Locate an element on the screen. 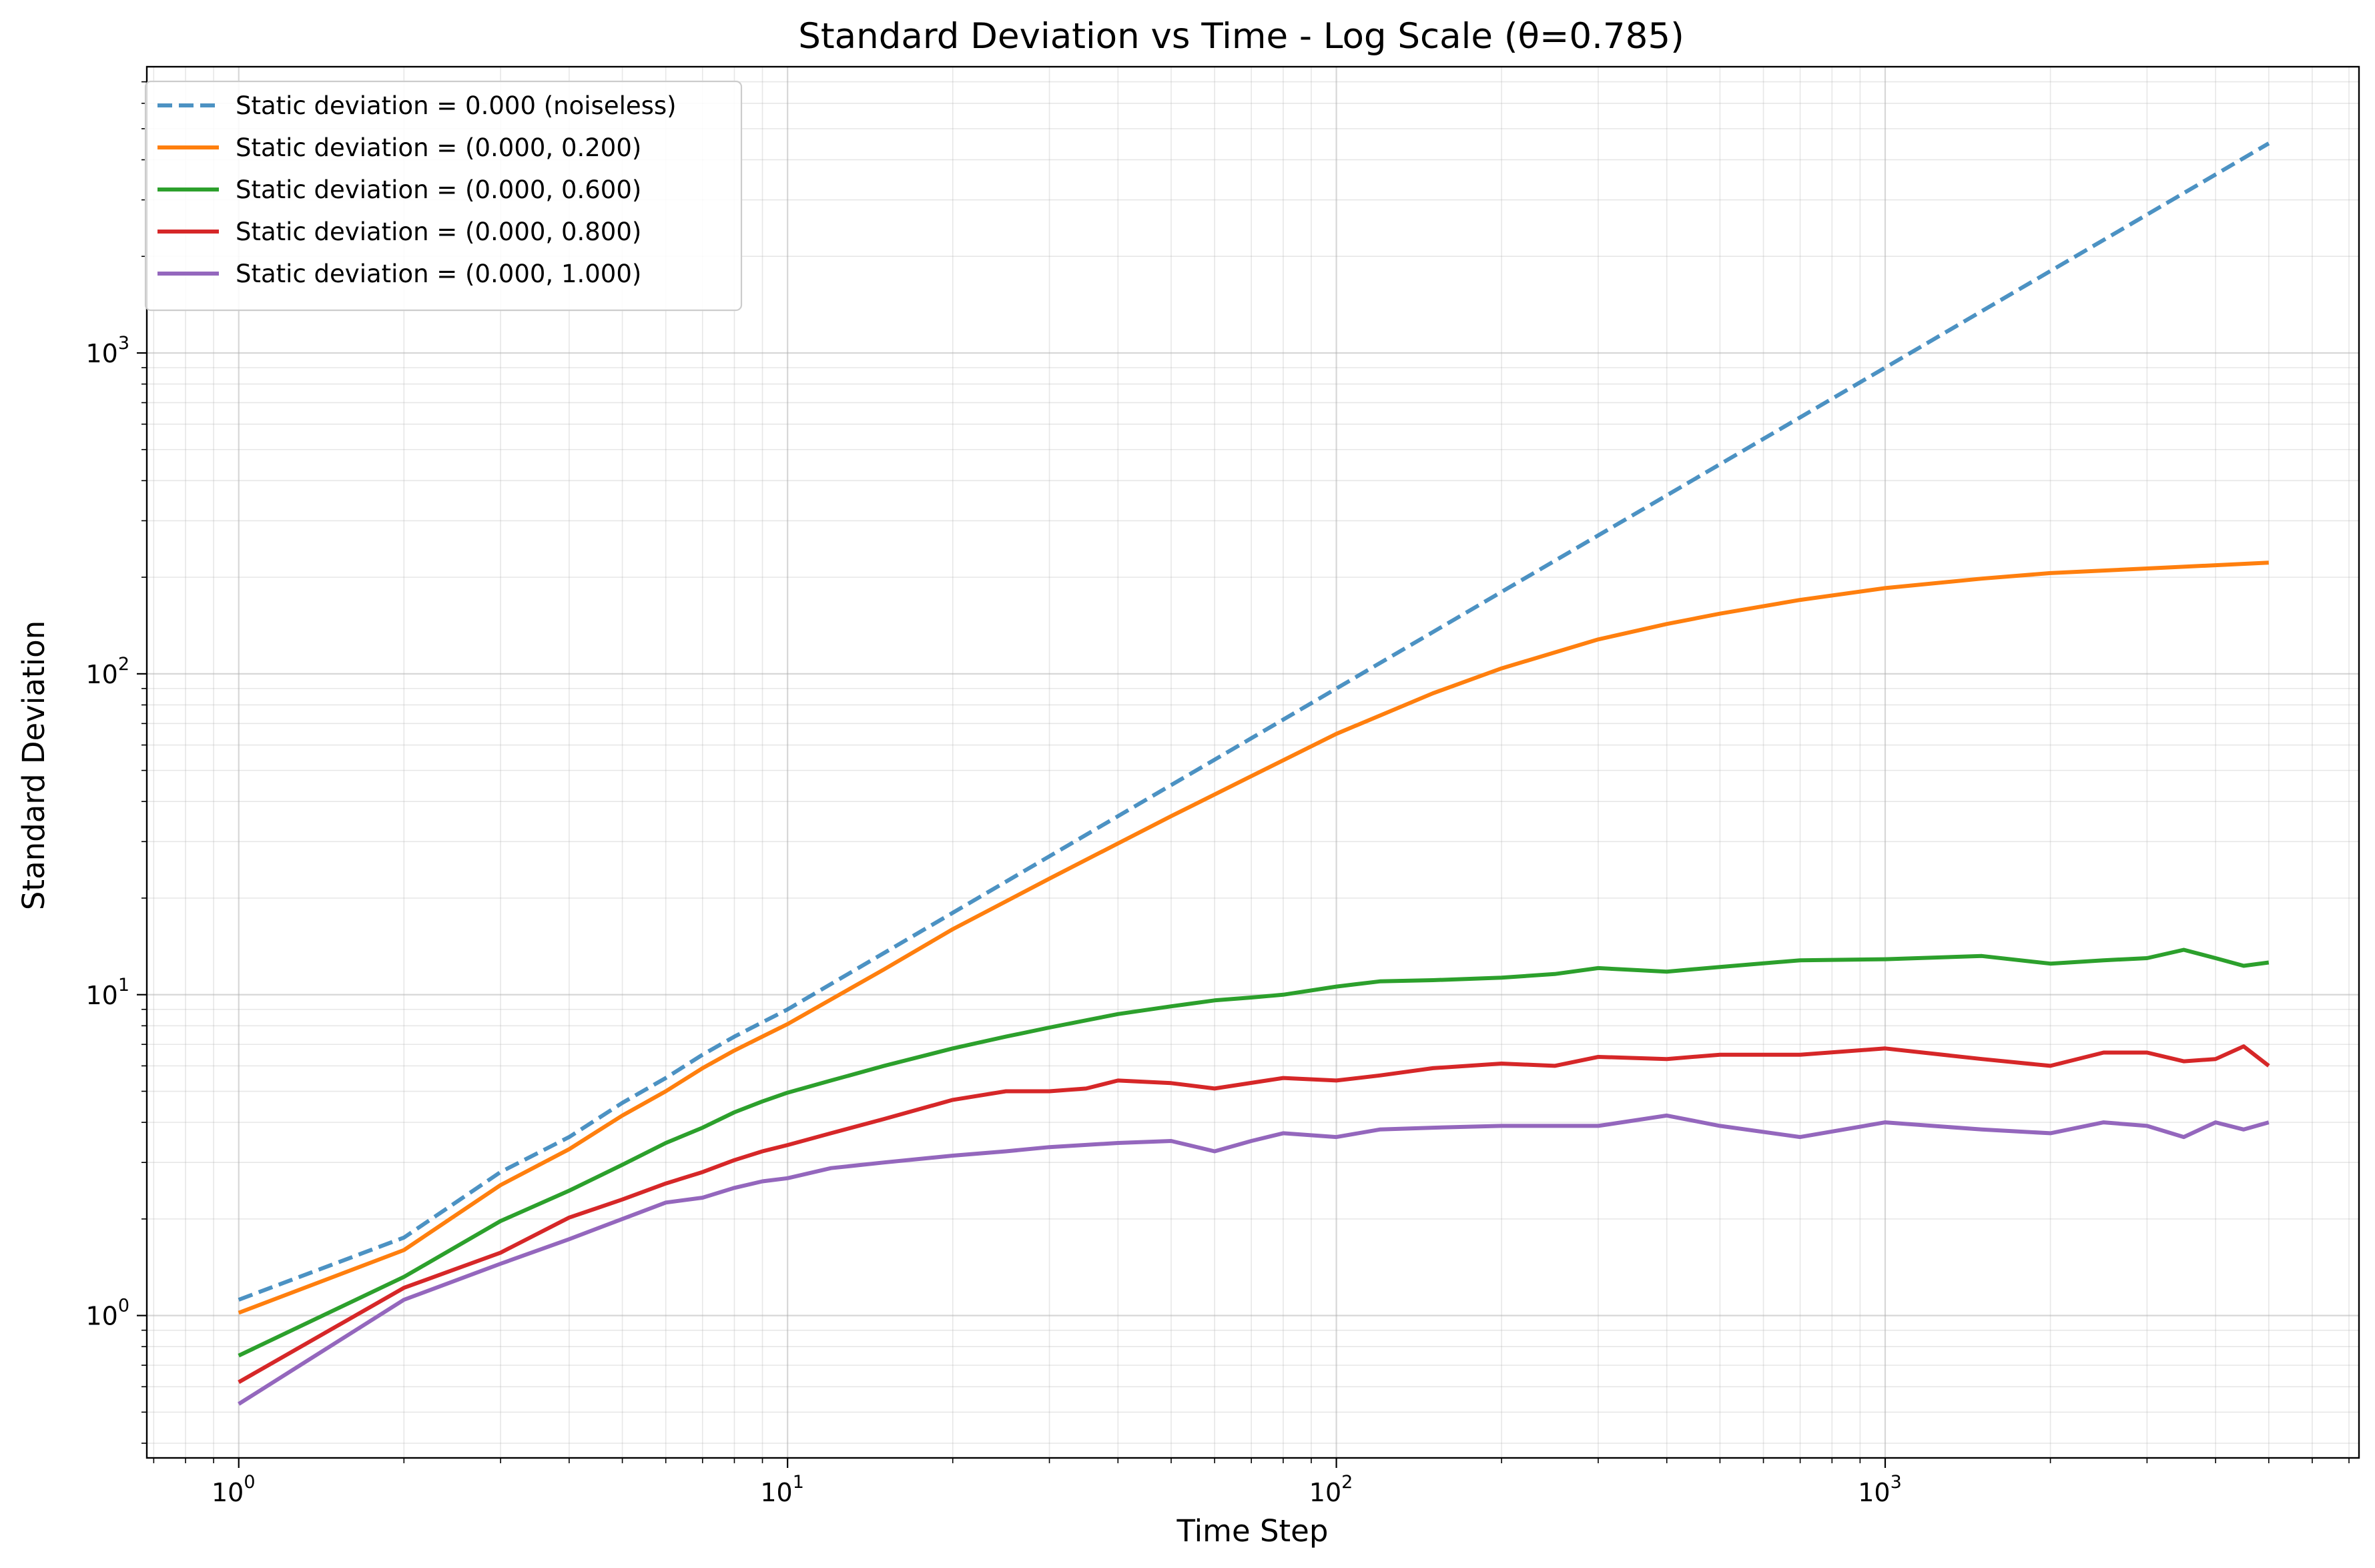 This screenshot has height=1568, width=2375. legend-label-2: Static deviation = (0.000, 0.200) is located at coordinates (438, 148).